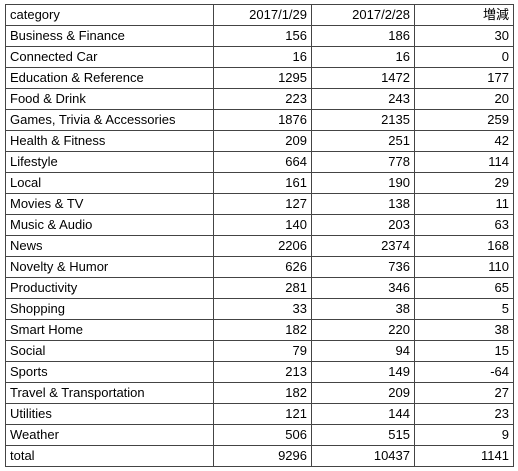 This screenshot has height=471, width=518. Describe the element at coordinates (363, 225) in the screenshot. I see `cell-value: 203` at that location.